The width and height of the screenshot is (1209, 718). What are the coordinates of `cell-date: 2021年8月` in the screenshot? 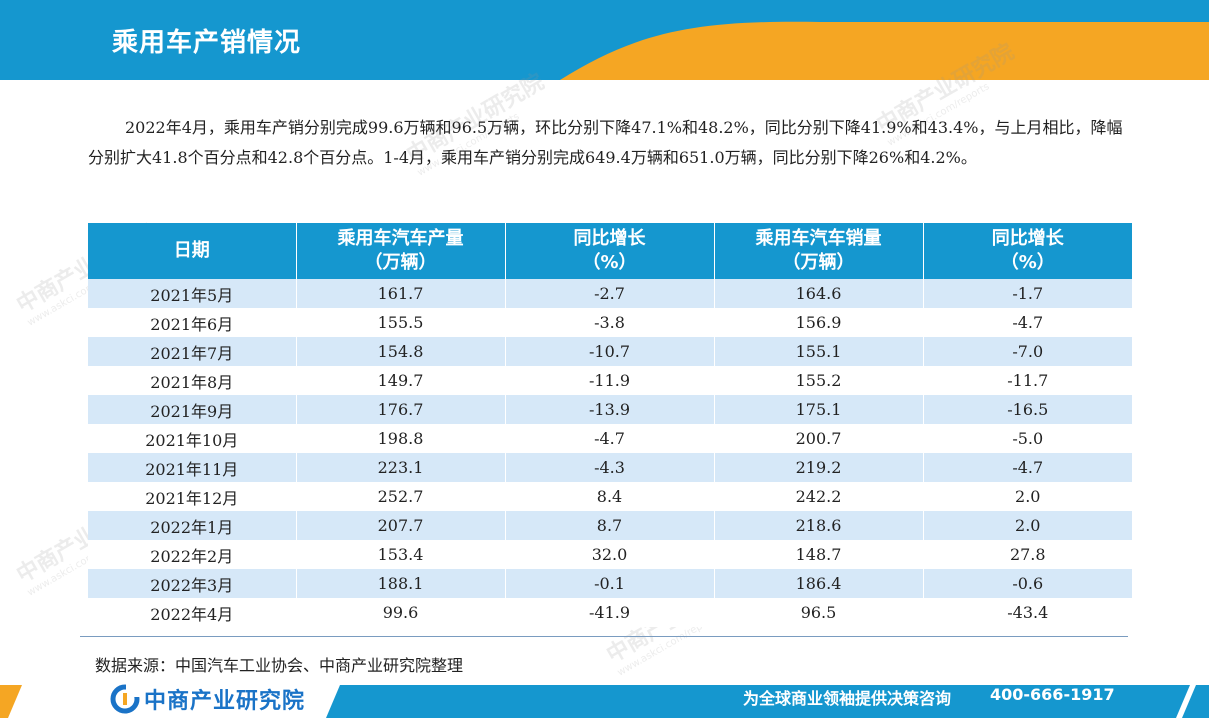 It's located at (192, 380).